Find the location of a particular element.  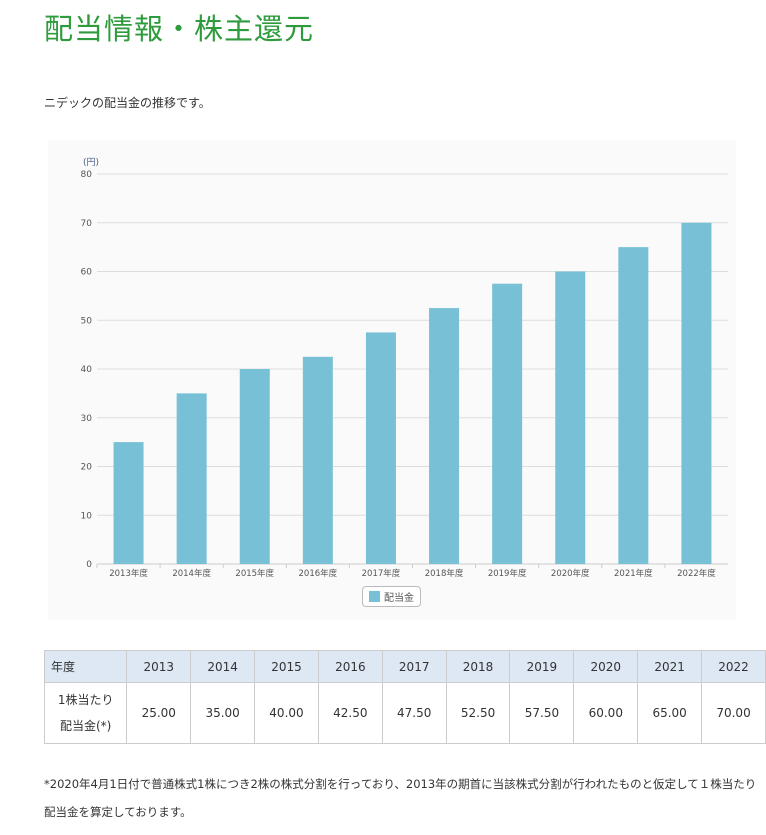

year-header: 2018 is located at coordinates (478, 666).